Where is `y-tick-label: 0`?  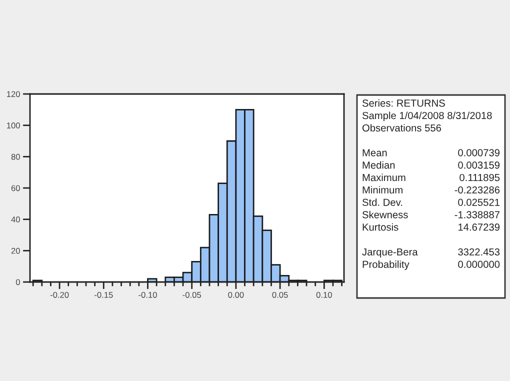 y-tick-label: 0 is located at coordinates (18, 282).